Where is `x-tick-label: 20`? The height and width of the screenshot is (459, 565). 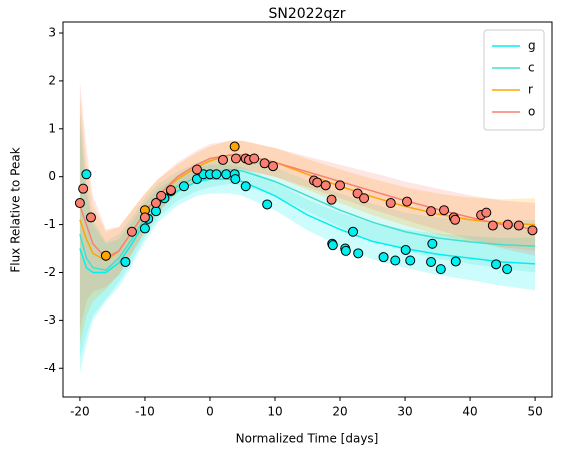
x-tick-label: 20 is located at coordinates (339, 412).